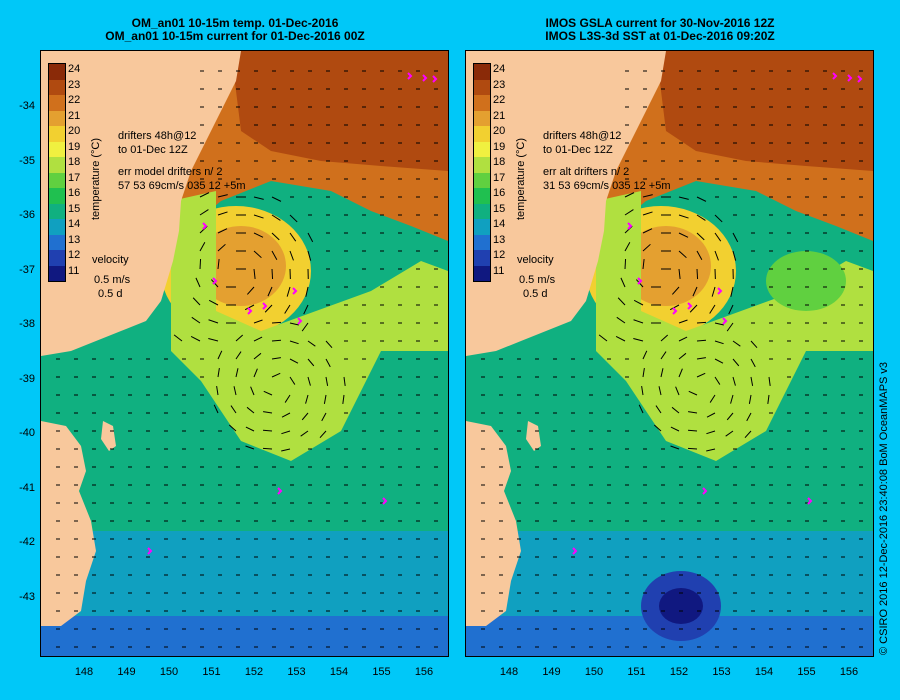  Describe the element at coordinates (112, 280) in the screenshot. I see `left-velocity-speed: 0.5 m/s` at that location.